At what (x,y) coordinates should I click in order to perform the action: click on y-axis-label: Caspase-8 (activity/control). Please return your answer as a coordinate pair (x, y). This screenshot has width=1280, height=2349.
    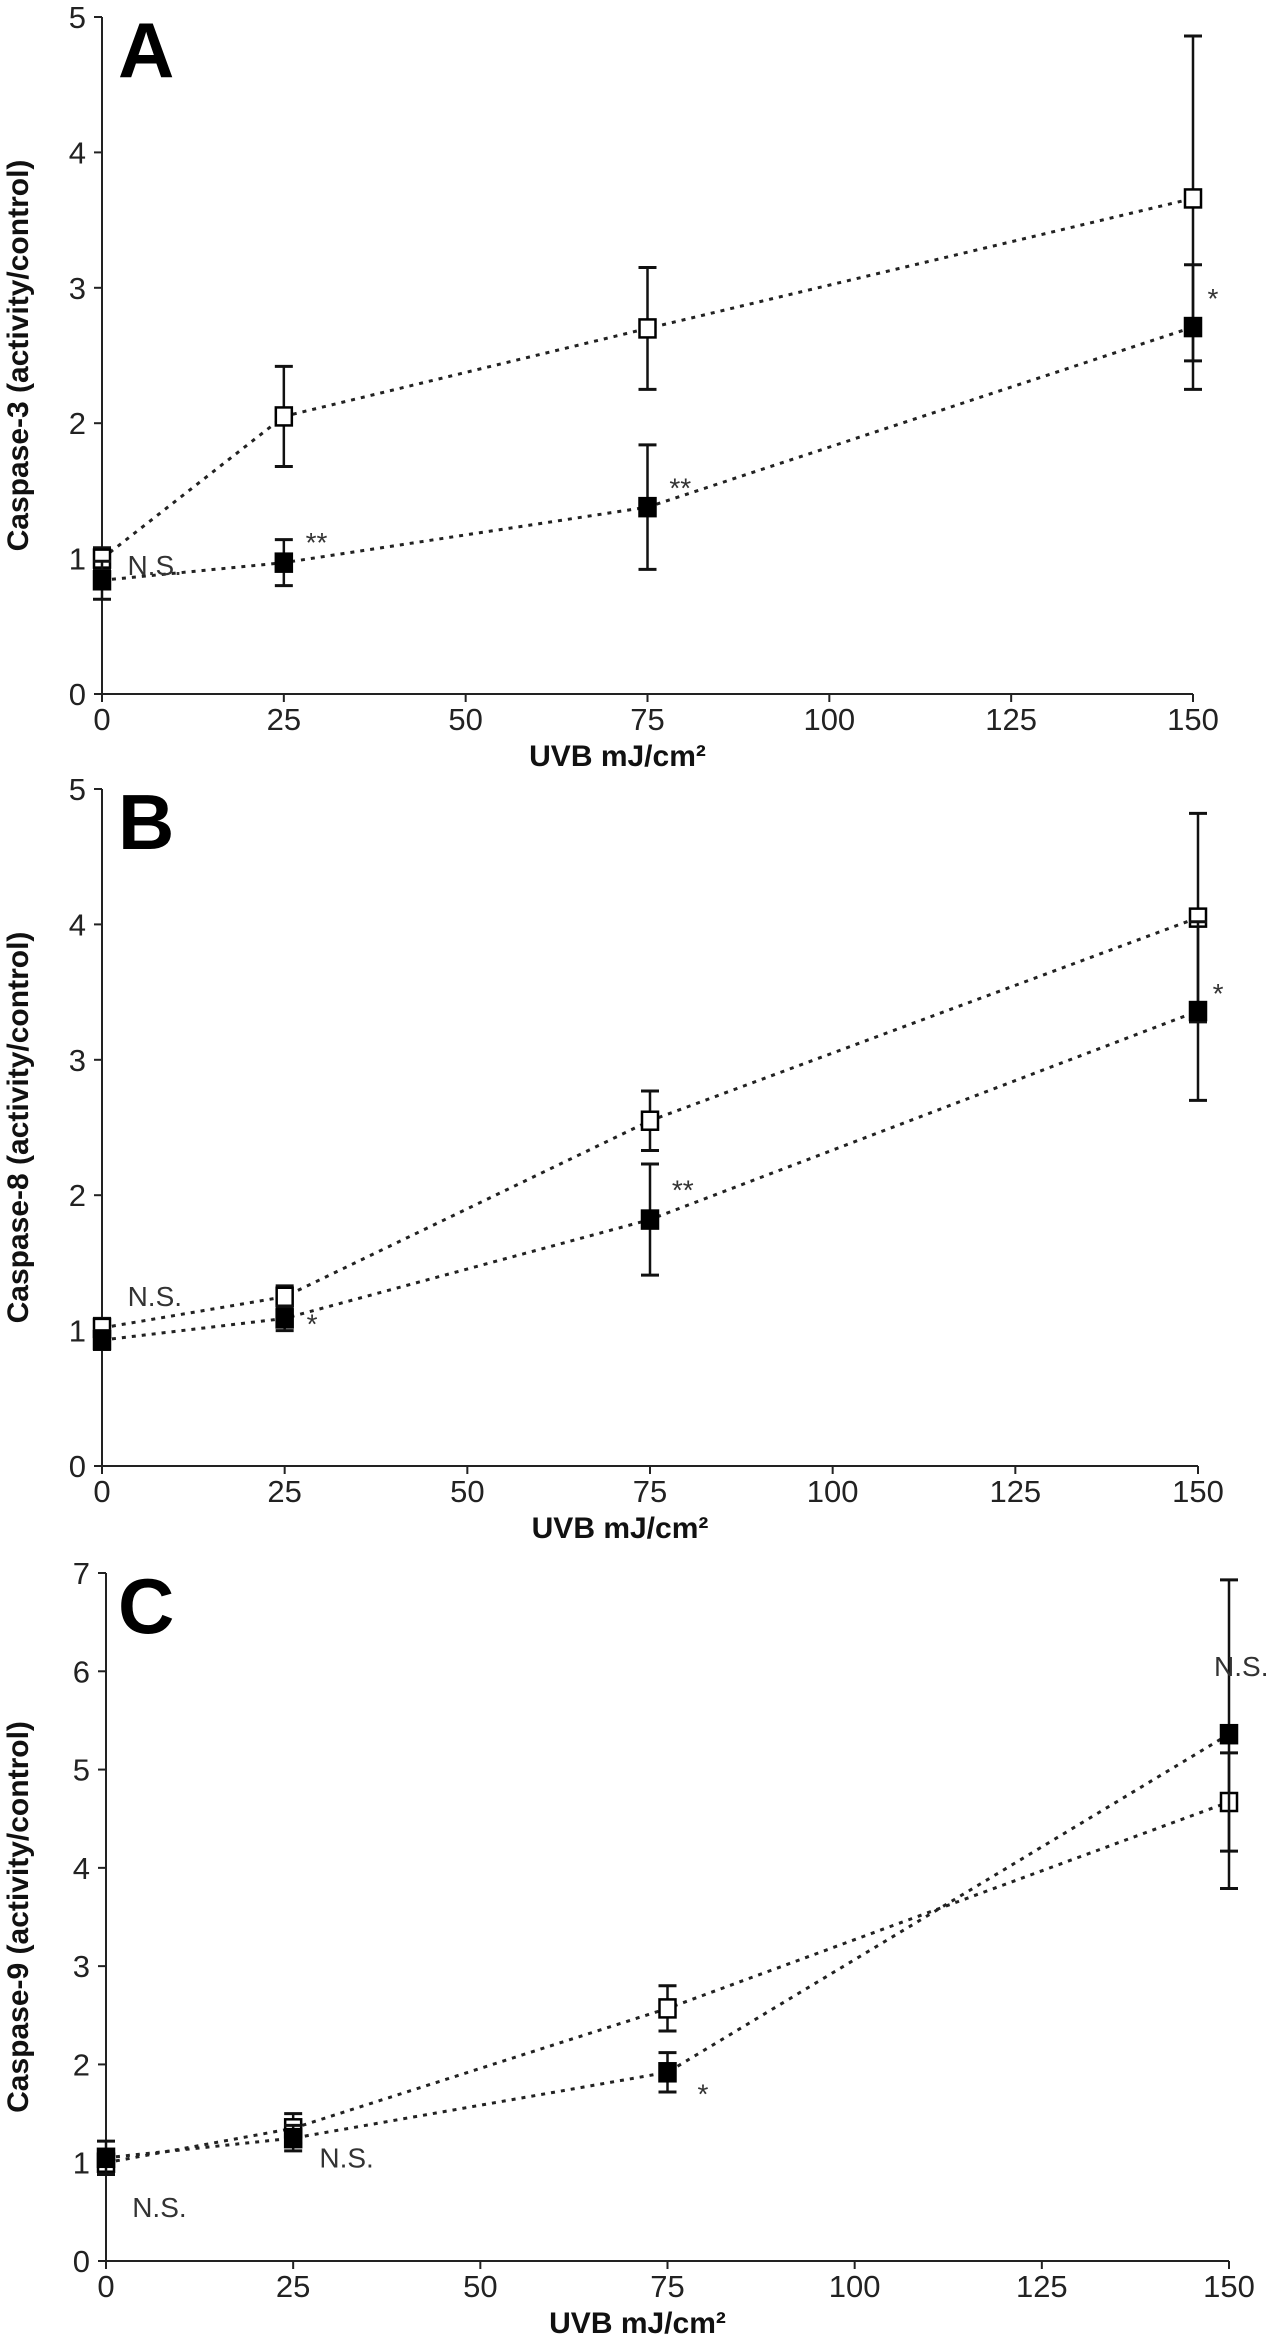
    Looking at the image, I should click on (18, 1128).